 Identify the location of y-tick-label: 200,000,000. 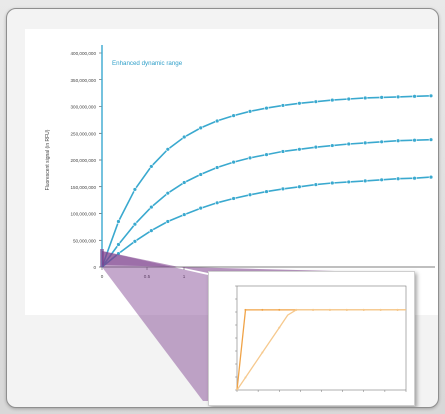
(83, 160).